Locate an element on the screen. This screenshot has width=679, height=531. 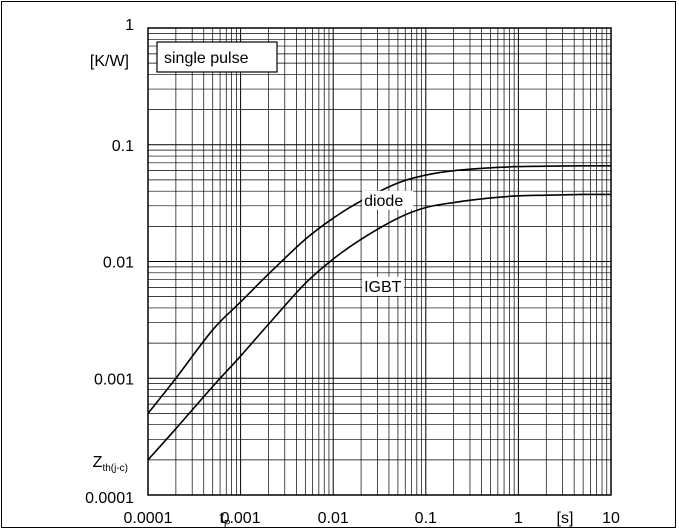
y-axis-symbol: Z is located at coordinates (98, 462).